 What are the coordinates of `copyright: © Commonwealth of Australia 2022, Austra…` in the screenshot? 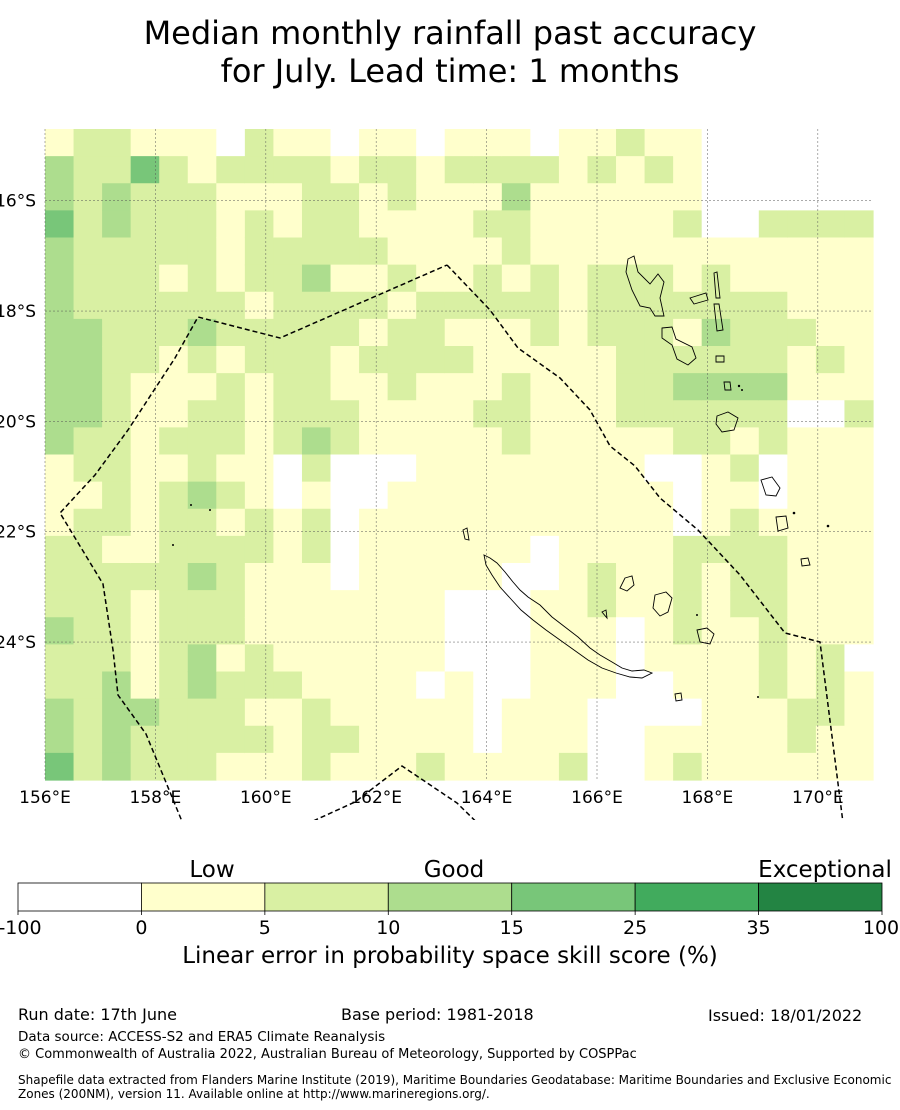 It's located at (327, 1054).